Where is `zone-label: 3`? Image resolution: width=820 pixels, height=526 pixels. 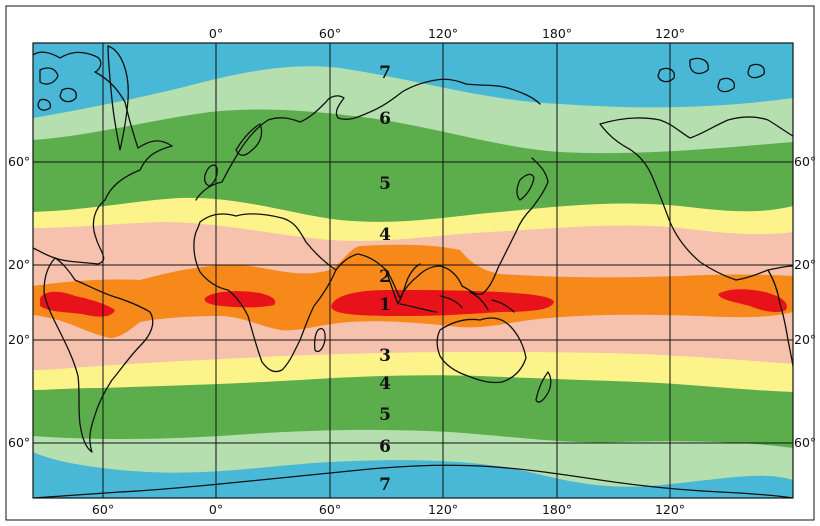 zone-label: 3 is located at coordinates (385, 356).